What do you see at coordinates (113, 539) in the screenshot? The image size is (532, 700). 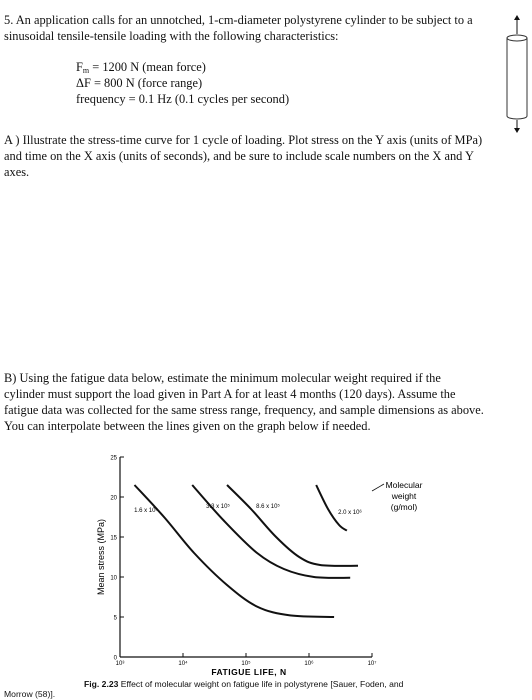 I see `y-tick-label: 15` at bounding box center [113, 539].